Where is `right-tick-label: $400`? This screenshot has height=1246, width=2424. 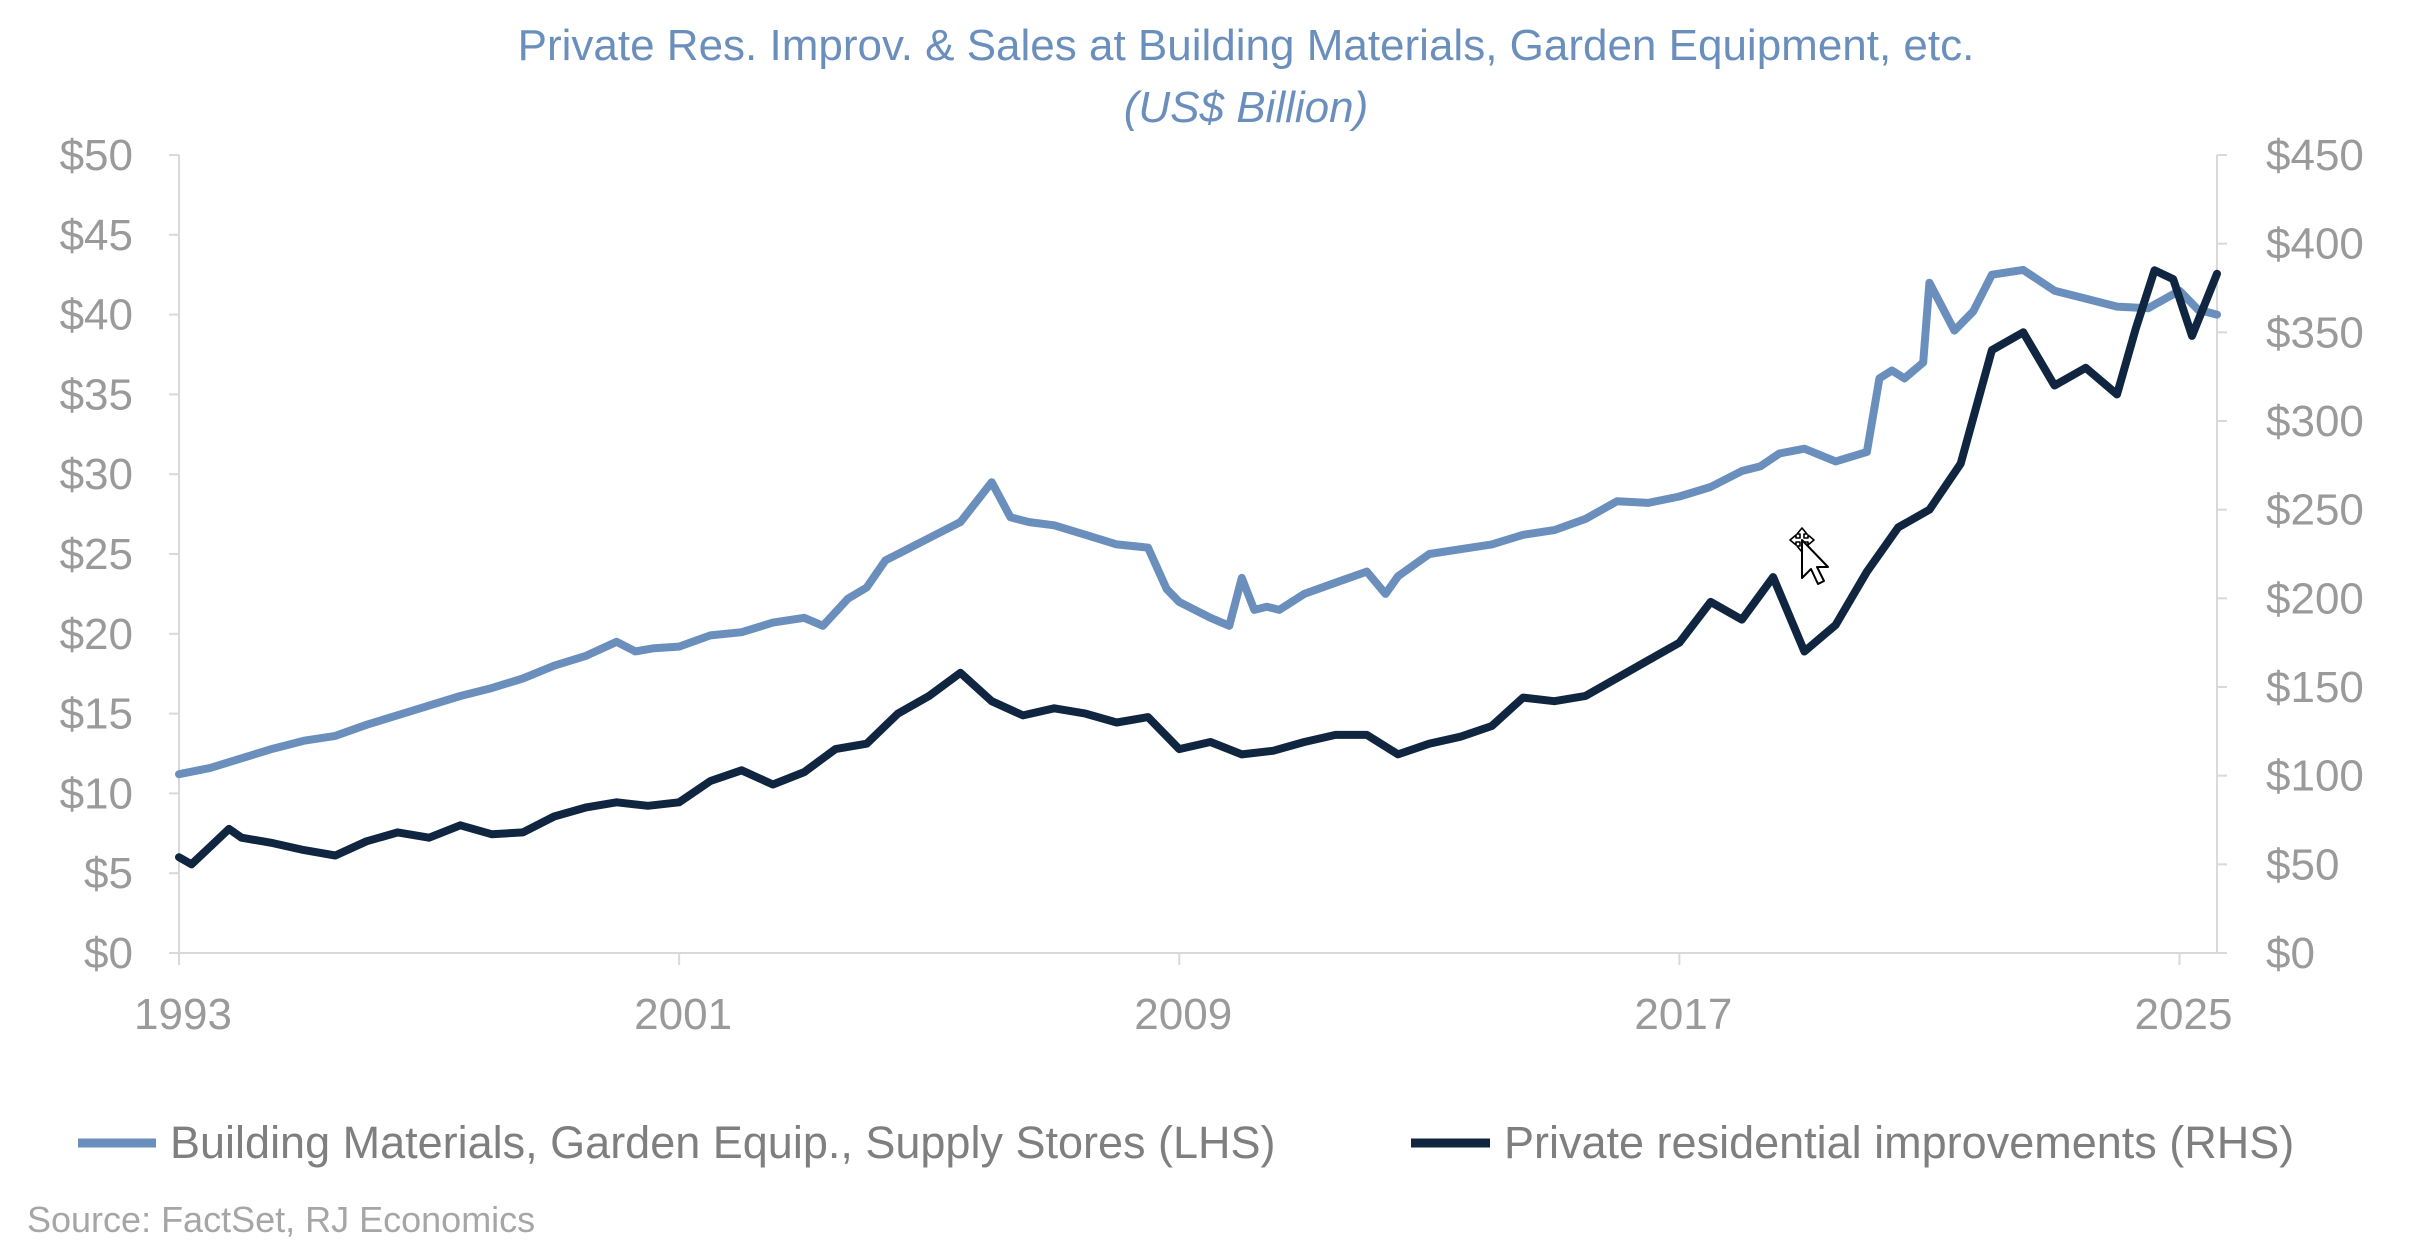
right-tick-label: $400 is located at coordinates (2315, 244).